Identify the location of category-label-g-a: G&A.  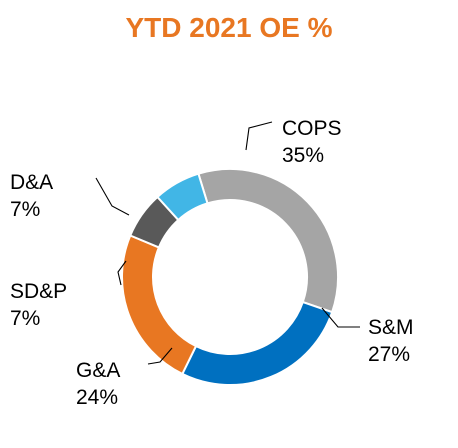
(98, 370).